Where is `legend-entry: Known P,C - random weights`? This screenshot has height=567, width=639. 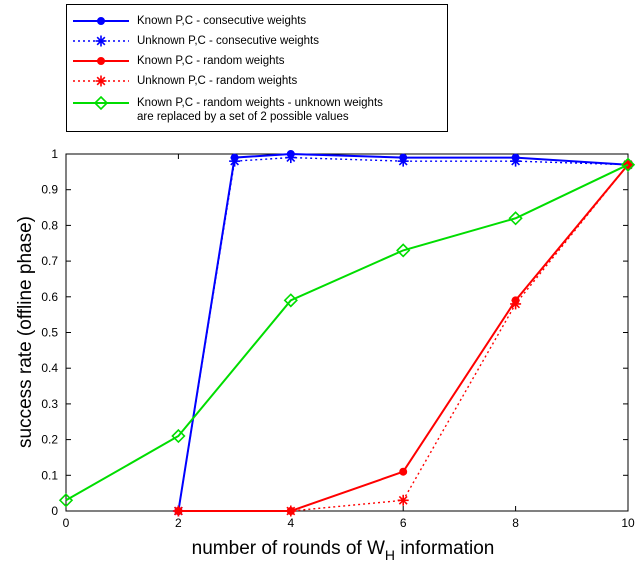 legend-entry: Known P,C - random weights is located at coordinates (257, 61).